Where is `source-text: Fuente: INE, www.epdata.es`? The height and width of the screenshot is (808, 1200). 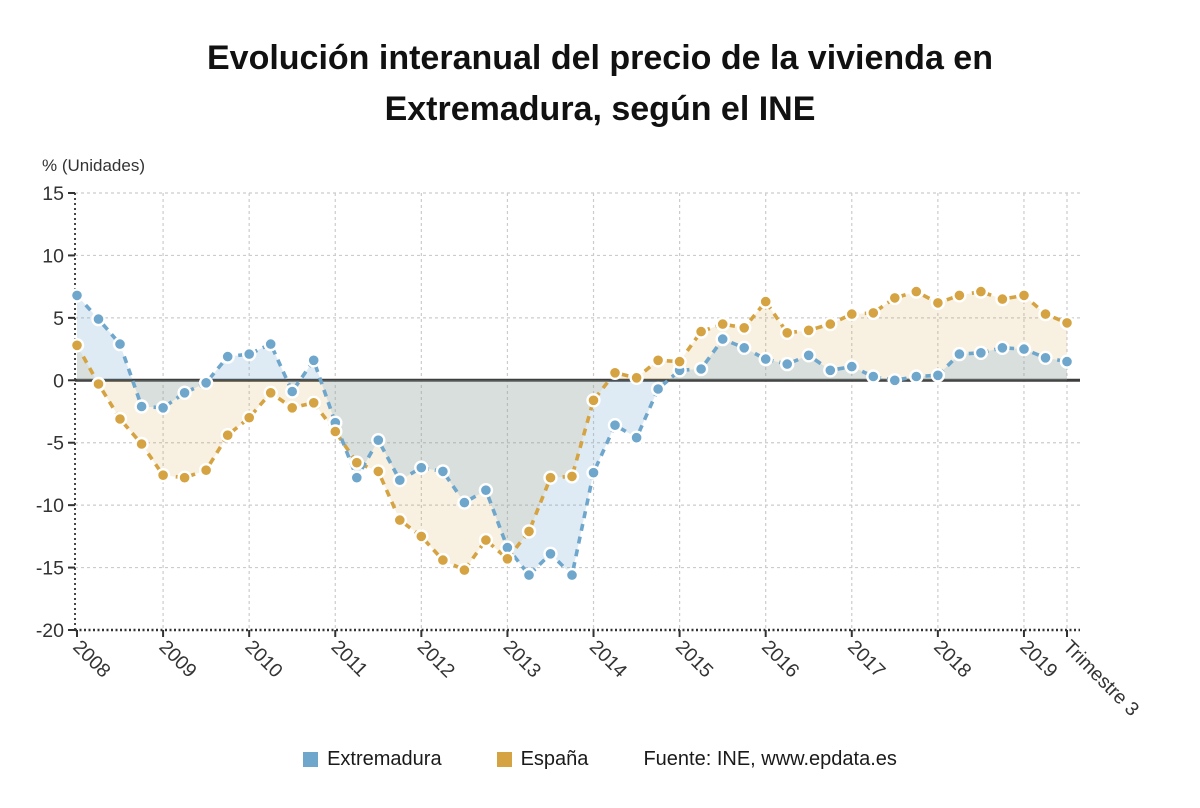 source-text: Fuente: INE, www.epdata.es is located at coordinates (770, 759).